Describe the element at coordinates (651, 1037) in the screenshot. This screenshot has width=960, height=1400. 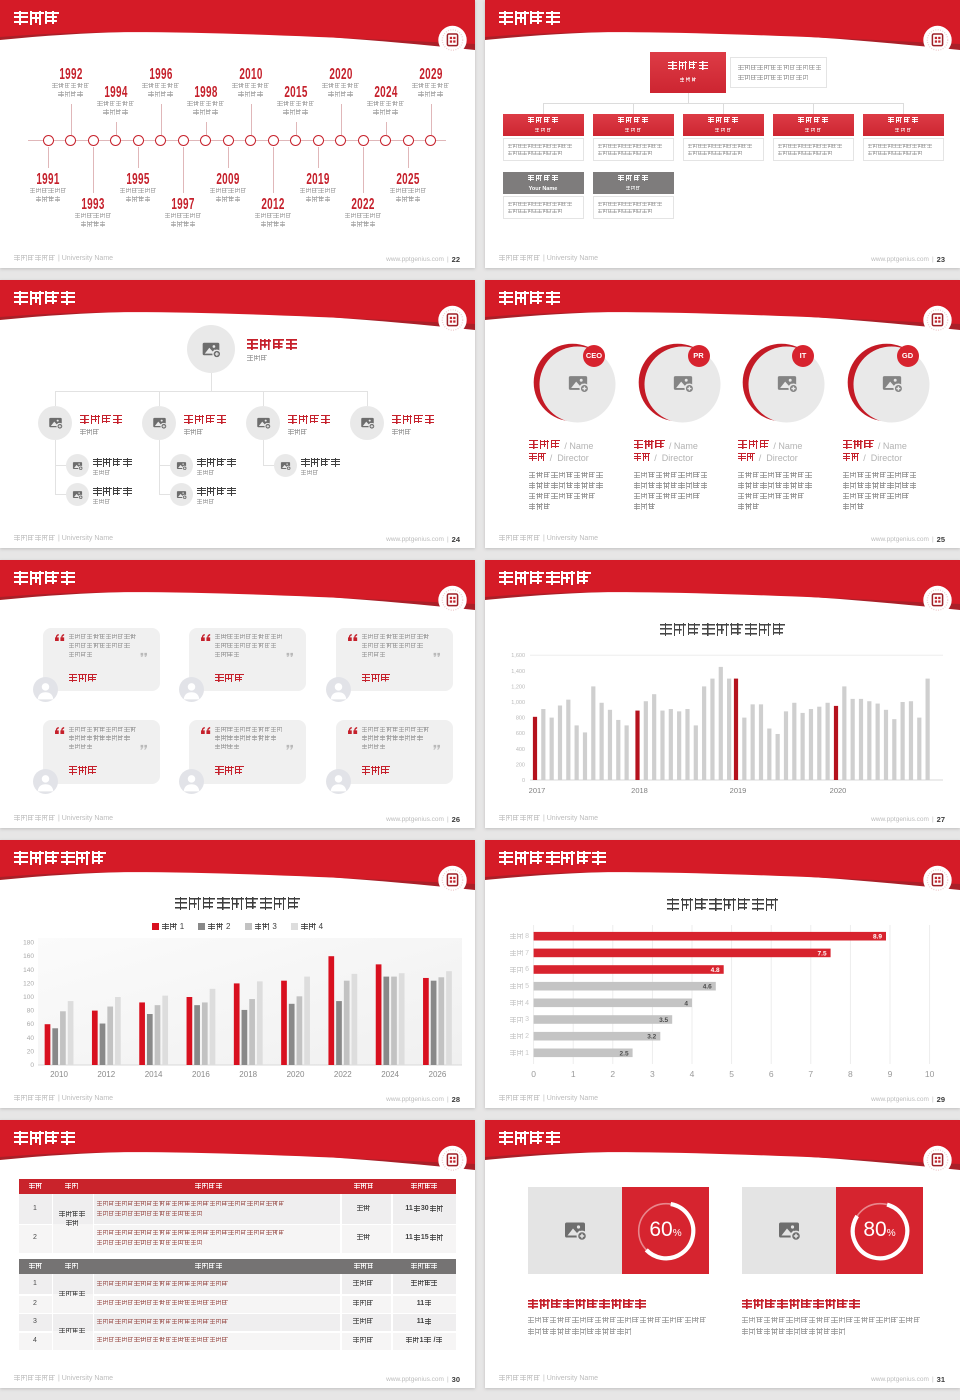
I see `svg-text: 3.2` at that location.